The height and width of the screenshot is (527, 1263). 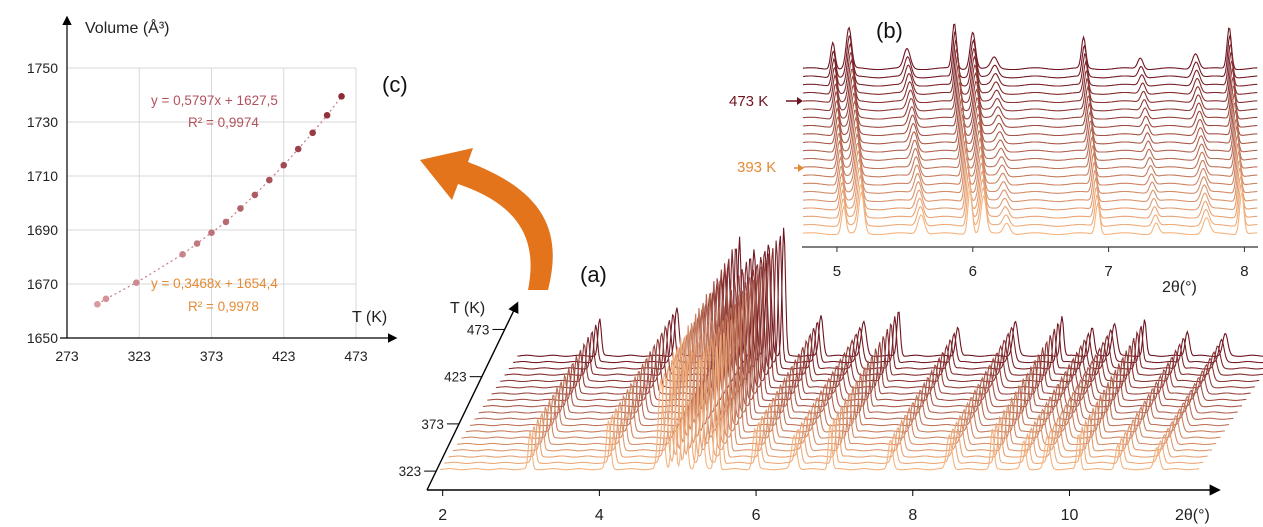 I want to click on y-tick-label: 1670, so click(x=42, y=284).